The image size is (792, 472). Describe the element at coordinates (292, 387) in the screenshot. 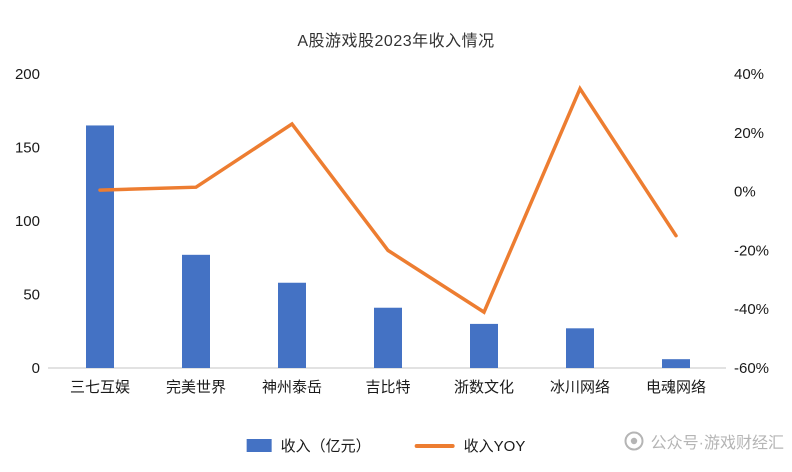

I see `category-label: 神州泰岳` at that location.